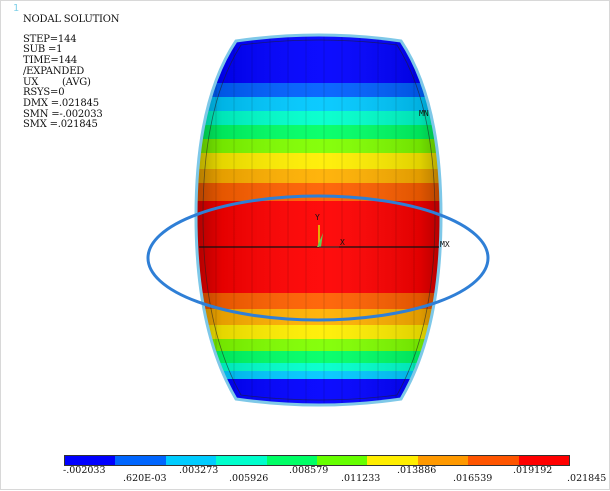 This screenshot has width=610, height=491. What do you see at coordinates (60, 125) in the screenshot?
I see `info-line-smx: SMX =.021845` at bounding box center [60, 125].